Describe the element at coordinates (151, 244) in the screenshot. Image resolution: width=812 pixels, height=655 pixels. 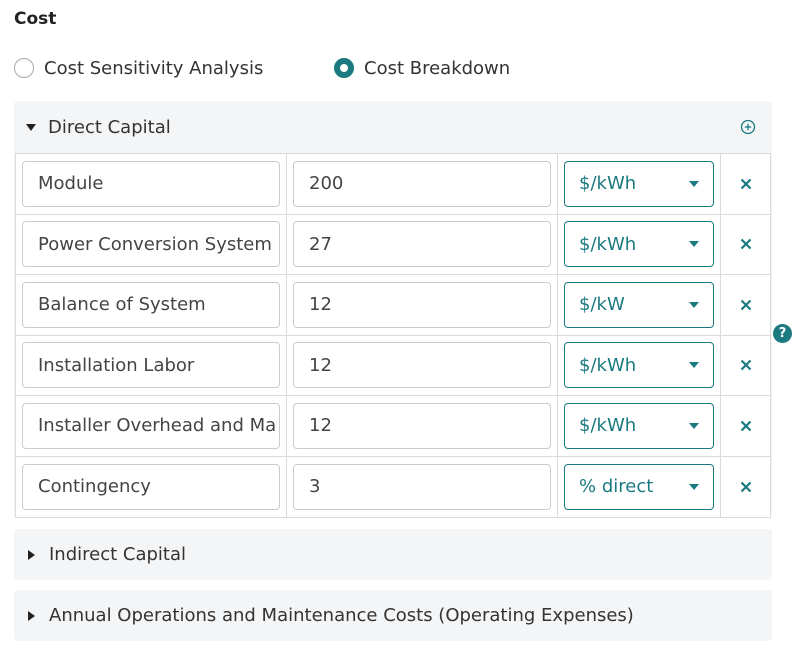
I see `cost-name-input: Power Conversion System` at that location.